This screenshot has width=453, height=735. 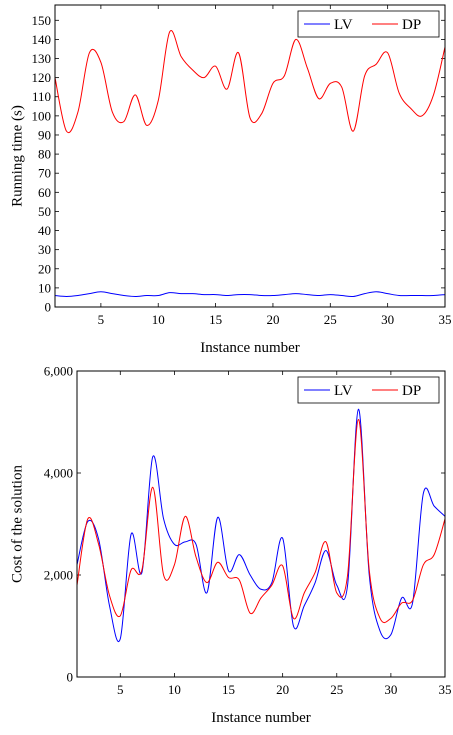 I want to click on y-tick-label: 150, so click(x=42, y=20).